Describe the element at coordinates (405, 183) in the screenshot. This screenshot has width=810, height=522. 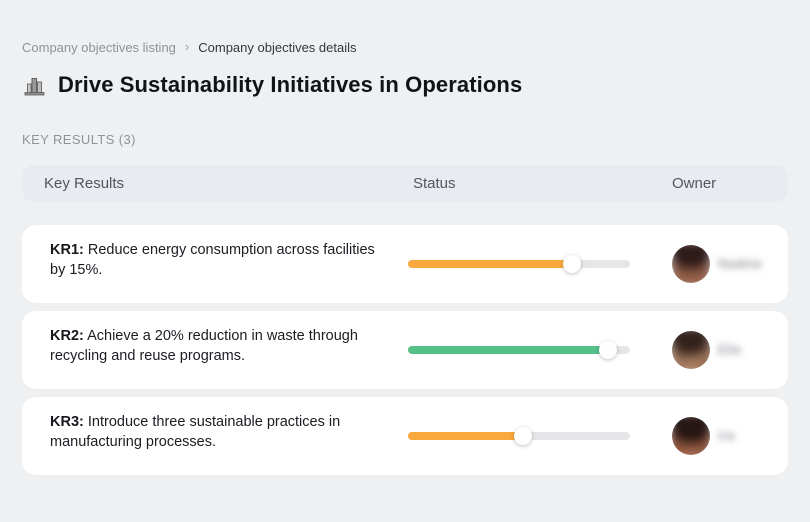
I see `table-header-row: Key Results Status Owner` at that location.